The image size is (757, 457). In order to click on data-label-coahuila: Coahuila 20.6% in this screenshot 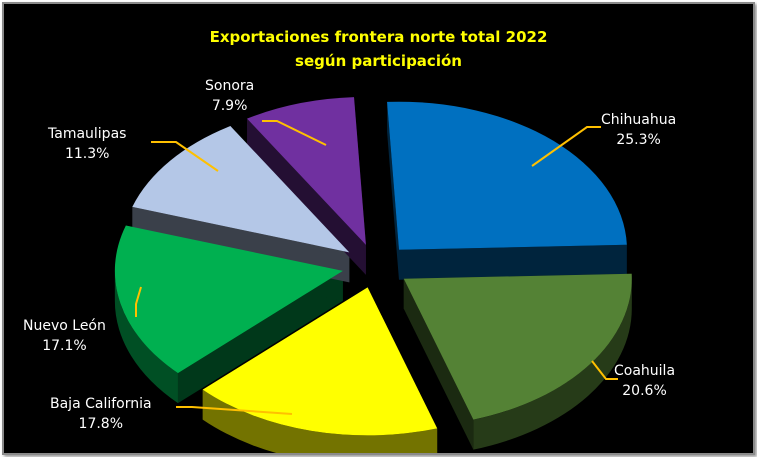, I will do `click(644, 381)`.